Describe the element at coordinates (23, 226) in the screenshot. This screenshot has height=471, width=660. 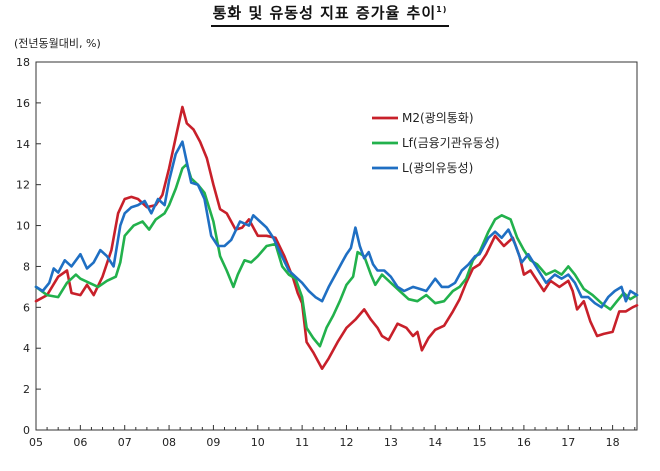
I see `y-tick-label: 10` at that location.